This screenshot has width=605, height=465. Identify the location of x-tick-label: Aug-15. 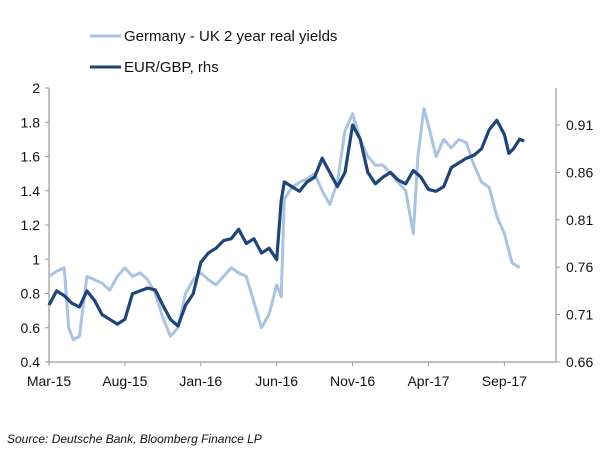
(124, 381).